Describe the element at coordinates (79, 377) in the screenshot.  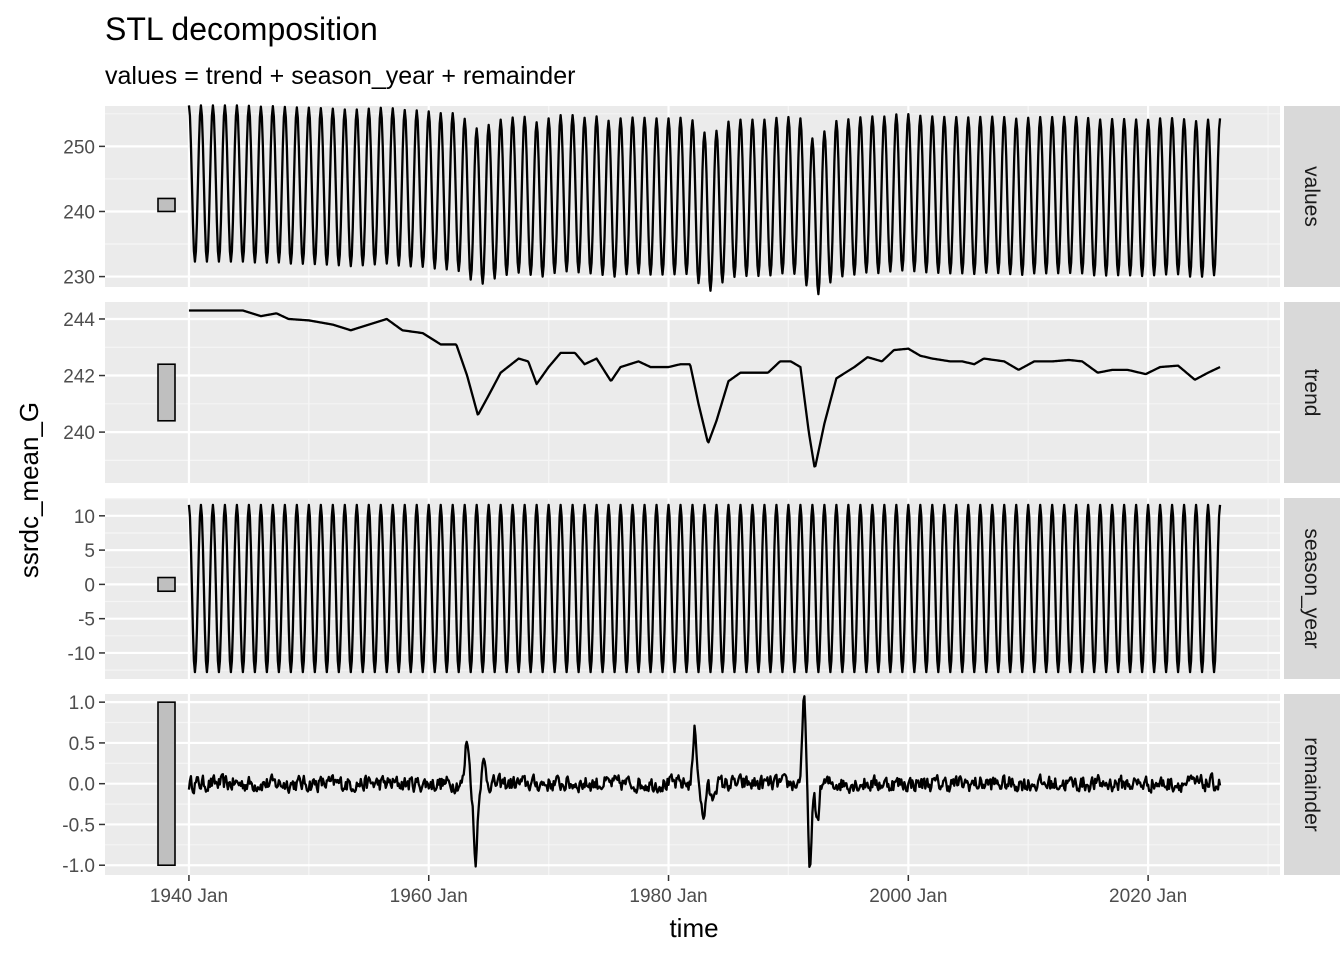
I see `y-tick-label: 242` at that location.